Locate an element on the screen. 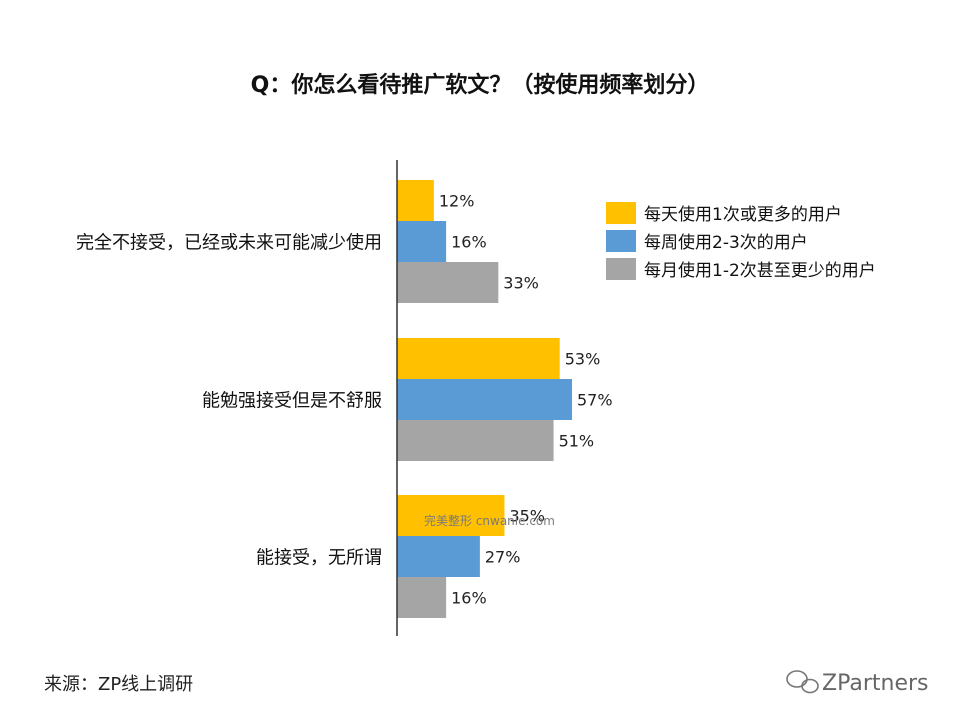  chart-title: Q：你怎么看待推广软文？（按使用频率划分） is located at coordinates (480, 85).